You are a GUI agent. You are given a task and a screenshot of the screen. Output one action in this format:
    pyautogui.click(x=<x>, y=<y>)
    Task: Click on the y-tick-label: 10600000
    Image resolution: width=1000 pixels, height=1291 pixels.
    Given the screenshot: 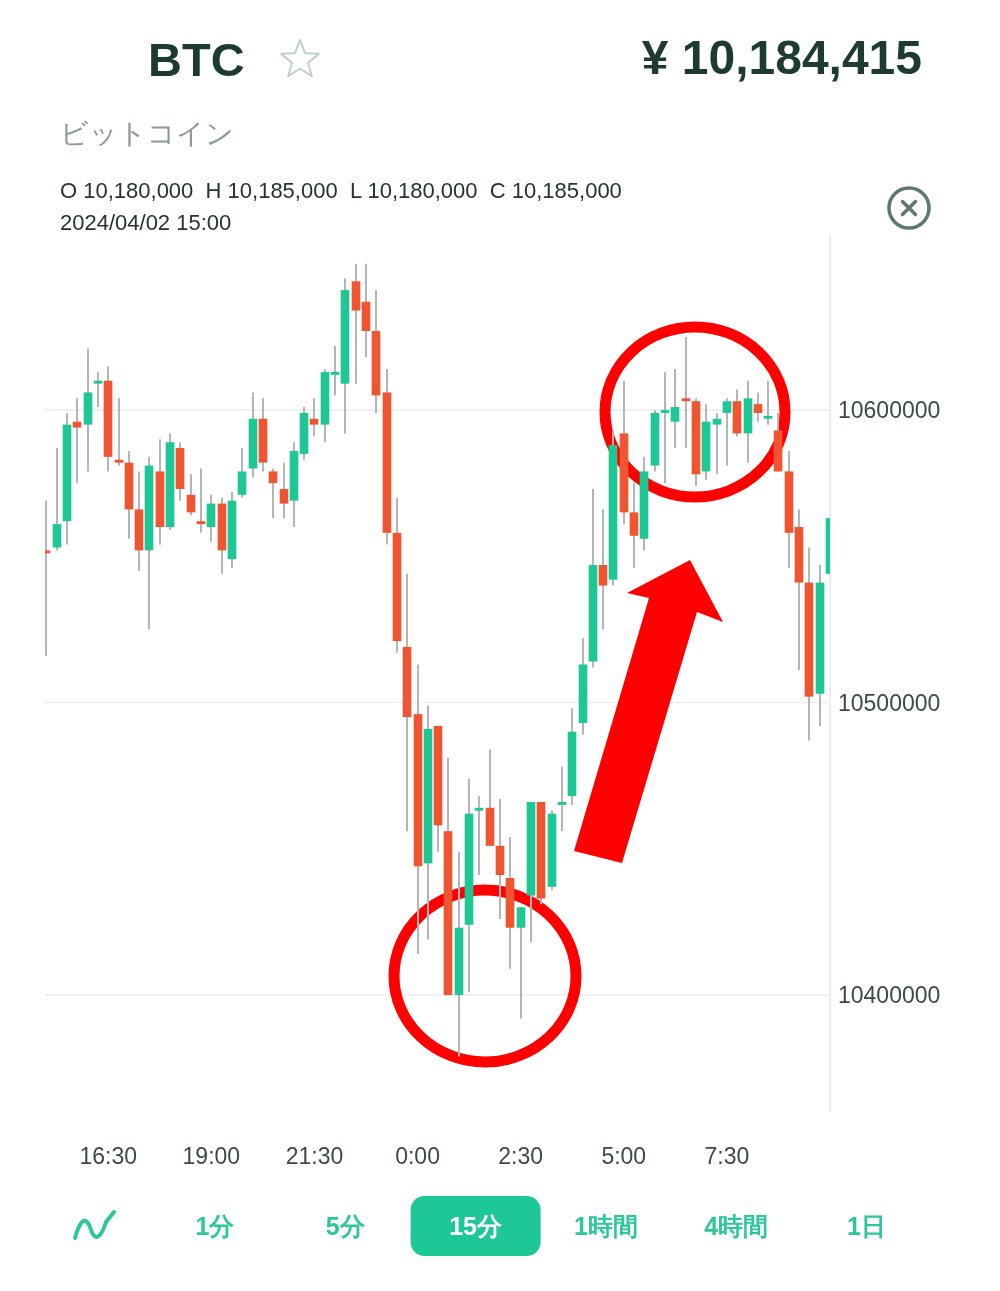 What is the action you would take?
    pyautogui.click(x=889, y=410)
    